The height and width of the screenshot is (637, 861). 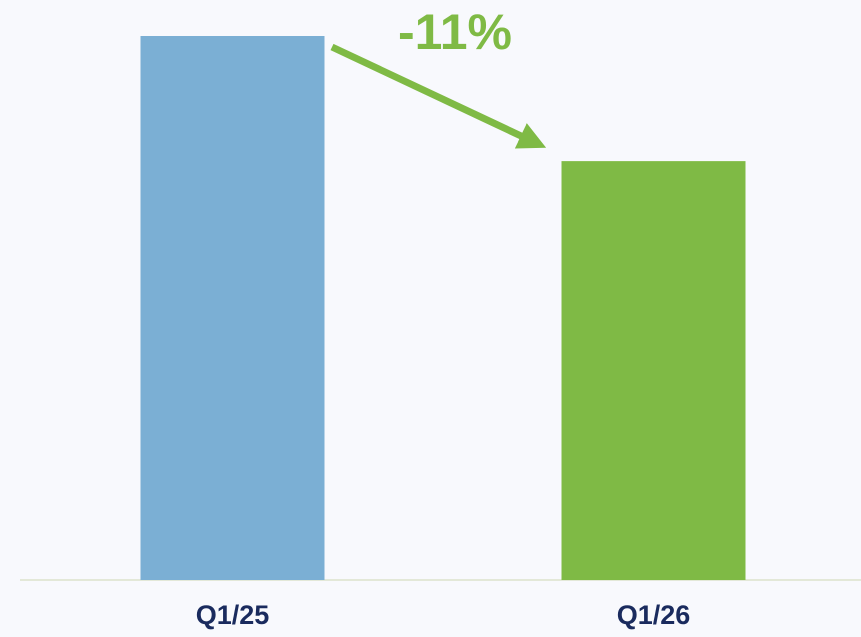 I want to click on bar, so click(x=653, y=370).